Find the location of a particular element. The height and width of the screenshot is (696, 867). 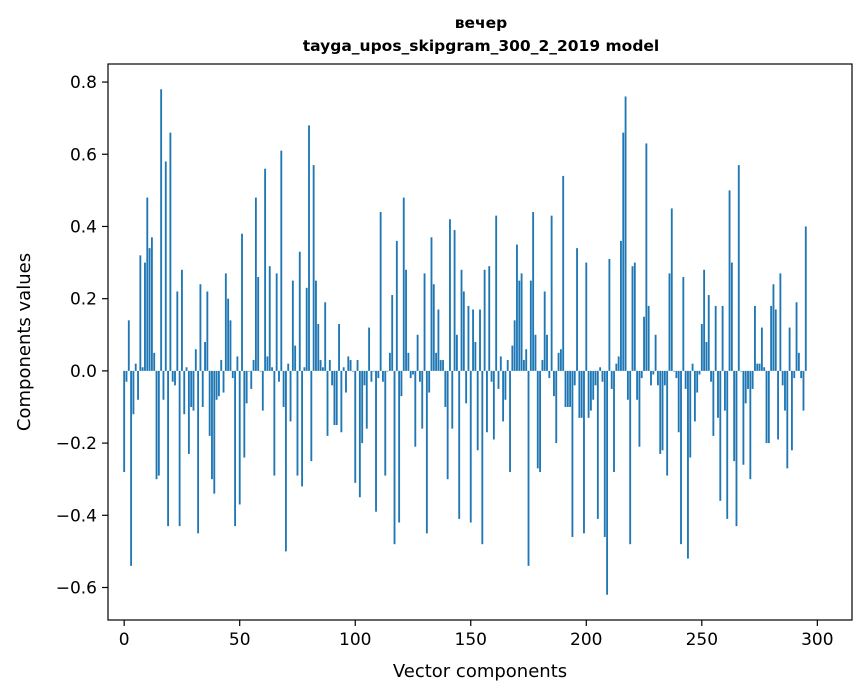

y-tick-label: 0.4 is located at coordinates (83, 227).